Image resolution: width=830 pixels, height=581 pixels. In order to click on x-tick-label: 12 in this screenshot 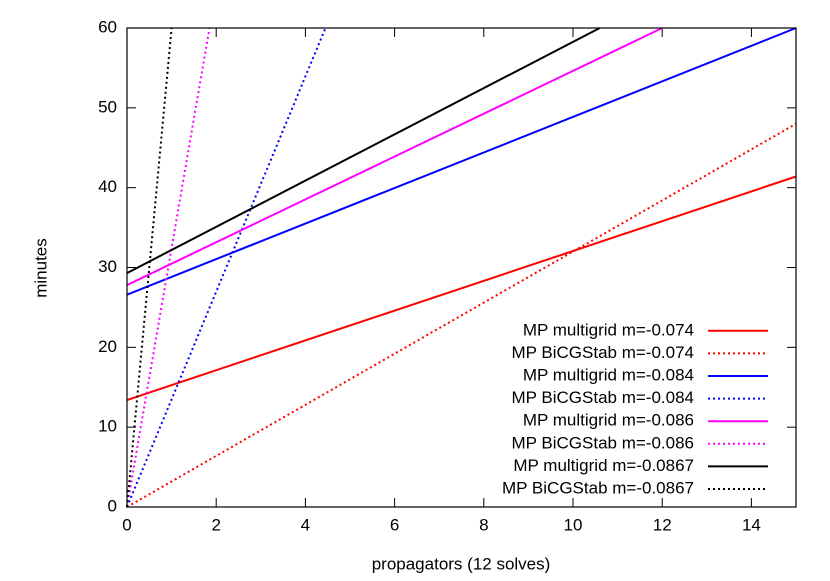, I will do `click(662, 524)`.